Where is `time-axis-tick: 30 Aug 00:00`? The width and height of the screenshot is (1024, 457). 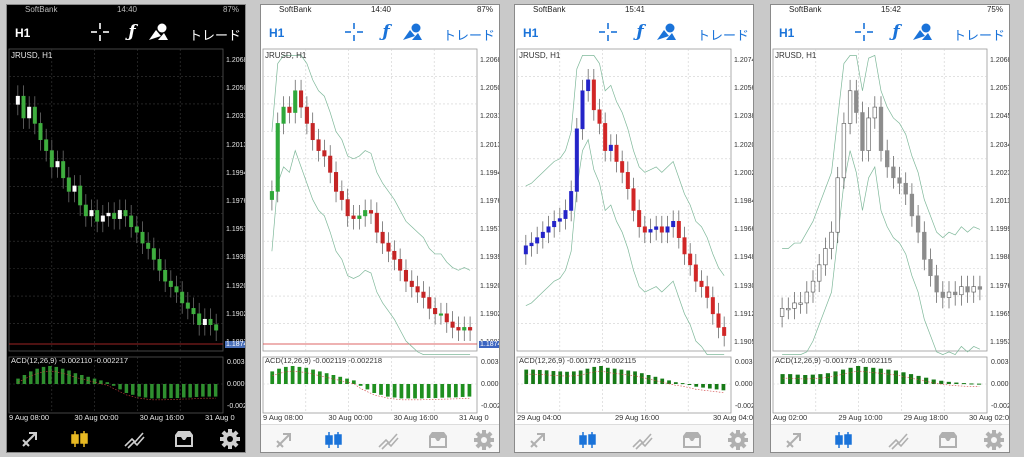
time-axis-tick: 30 Aug 00:00 is located at coordinates (350, 417).